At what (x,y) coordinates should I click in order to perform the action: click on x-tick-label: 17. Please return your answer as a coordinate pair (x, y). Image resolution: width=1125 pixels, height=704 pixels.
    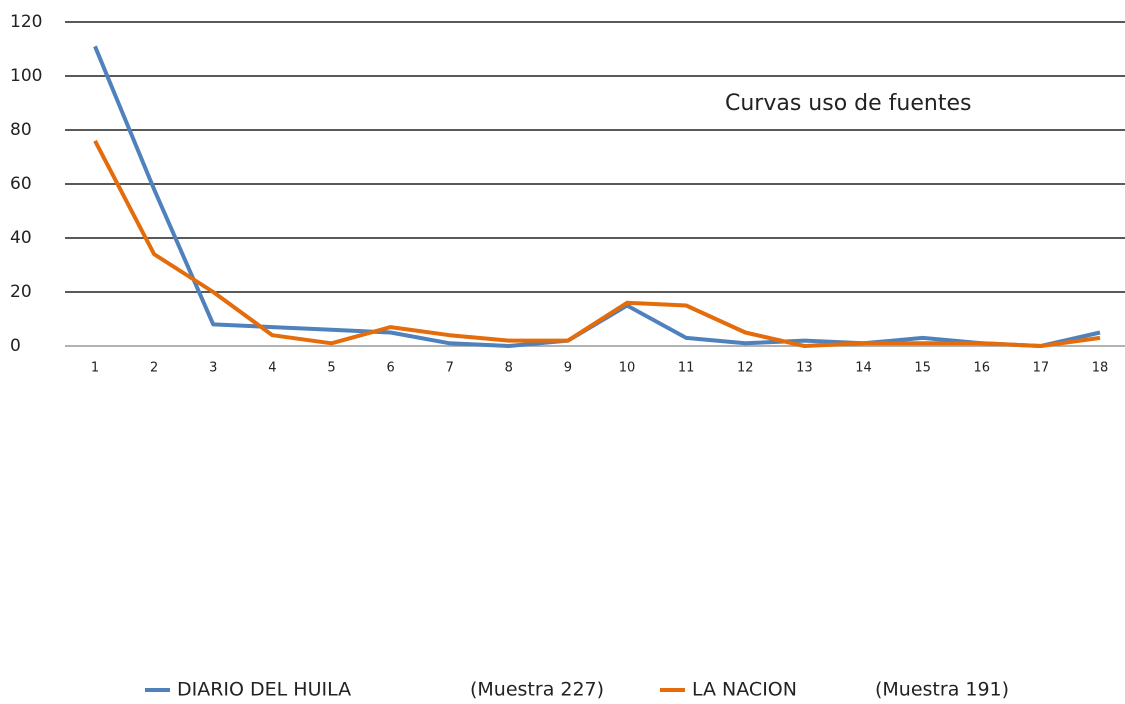
    Looking at the image, I should click on (1041, 368).